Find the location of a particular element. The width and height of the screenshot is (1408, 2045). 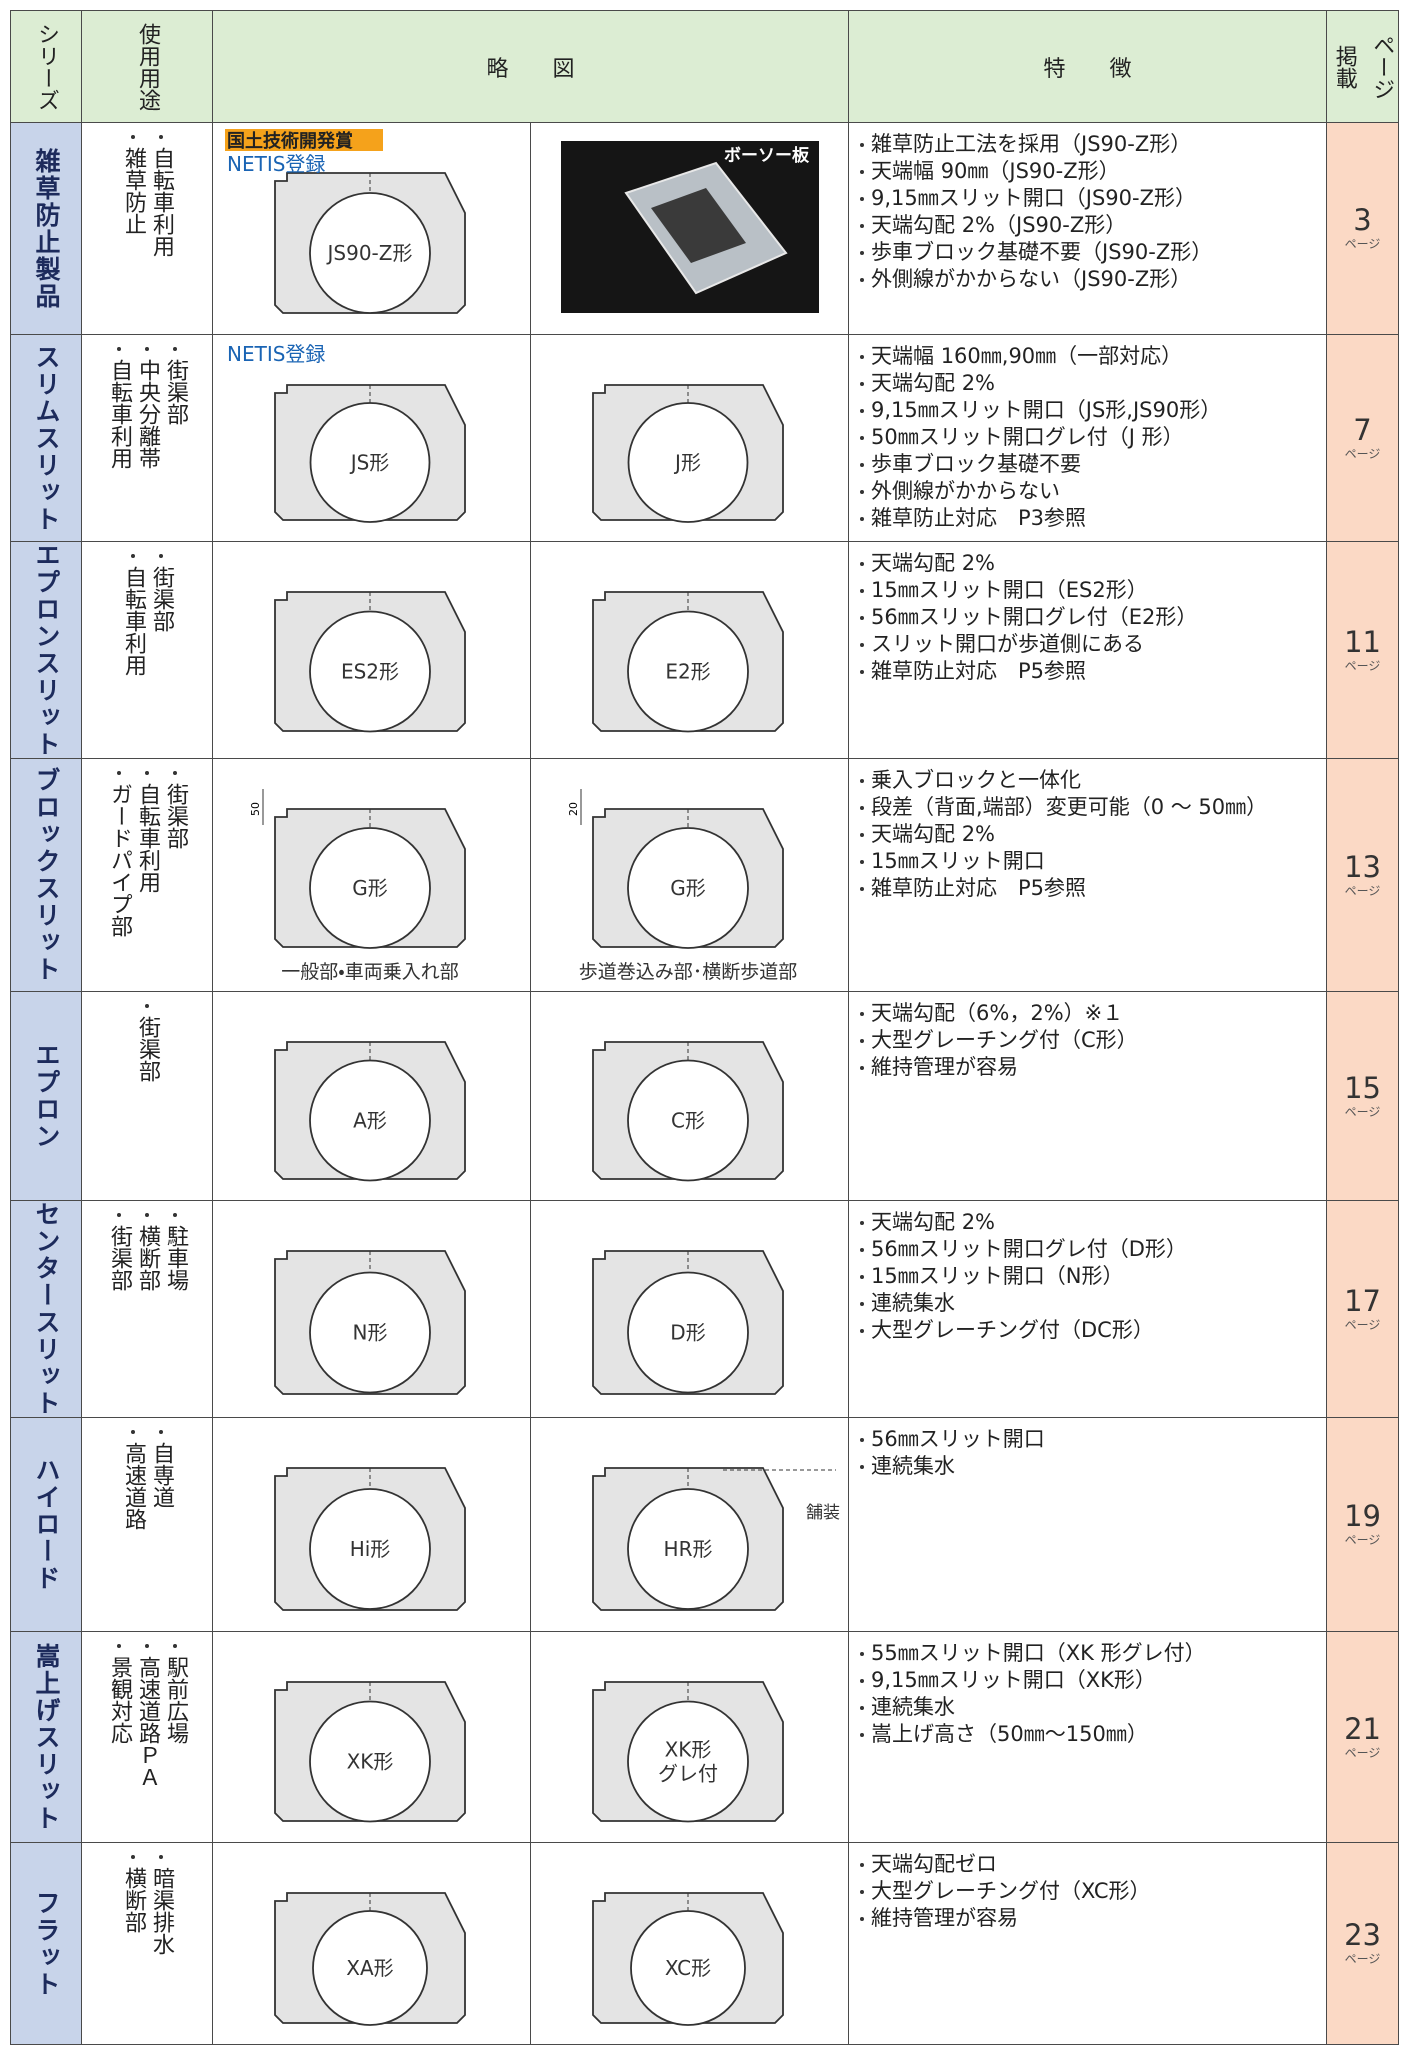

header-page: ページ is located at coordinates (1382, 66).